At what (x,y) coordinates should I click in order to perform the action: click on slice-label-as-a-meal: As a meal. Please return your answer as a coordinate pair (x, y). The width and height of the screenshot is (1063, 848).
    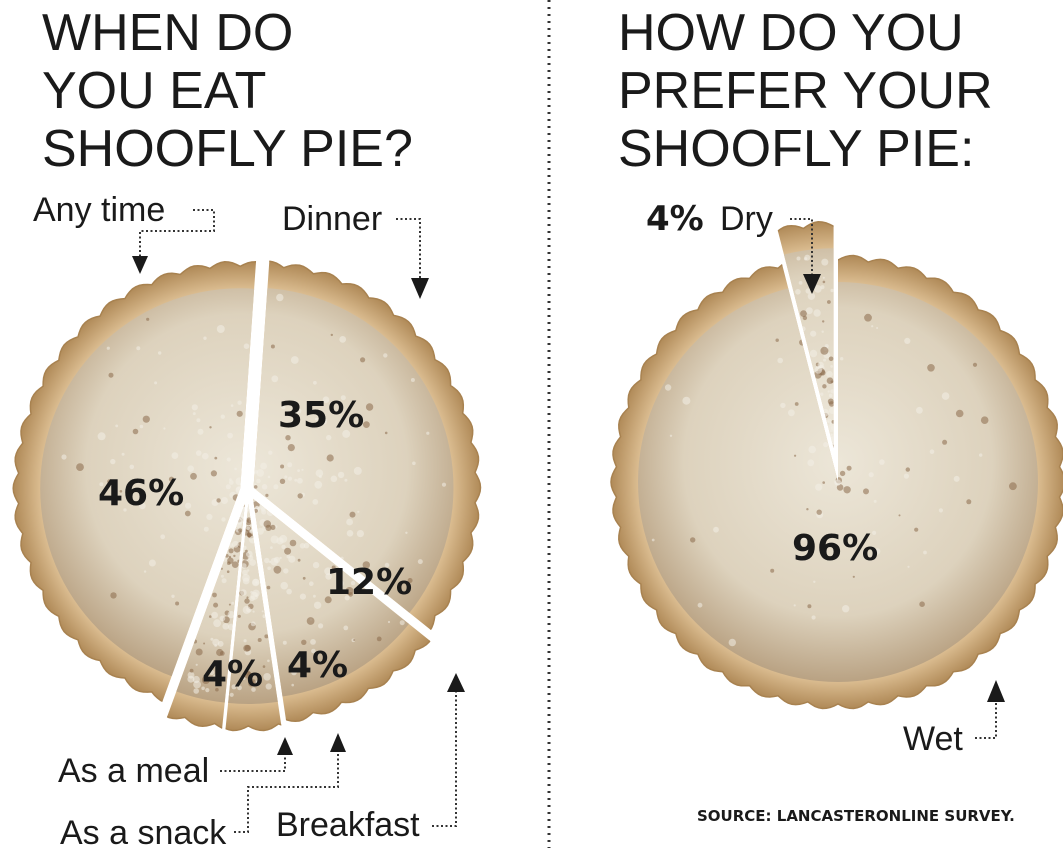
    Looking at the image, I should click on (133, 771).